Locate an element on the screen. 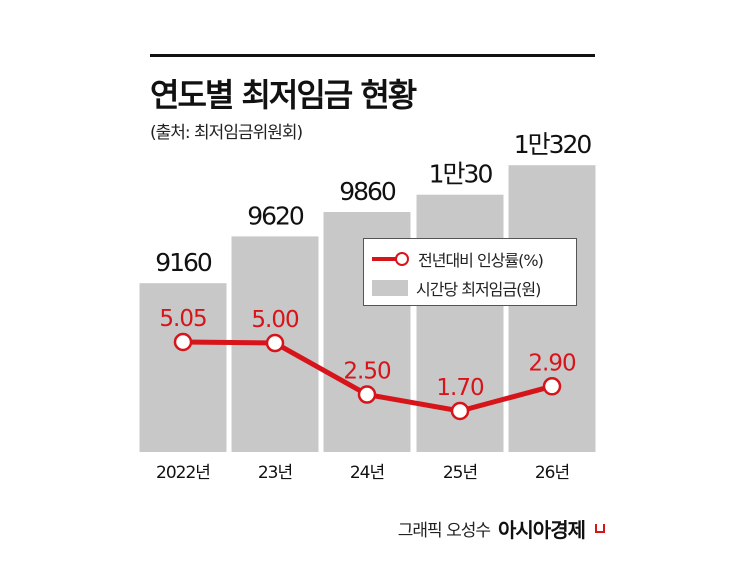 Image resolution: width=745 pixels, height=566 pixels. bar-value-label: 9160 is located at coordinates (183, 262).